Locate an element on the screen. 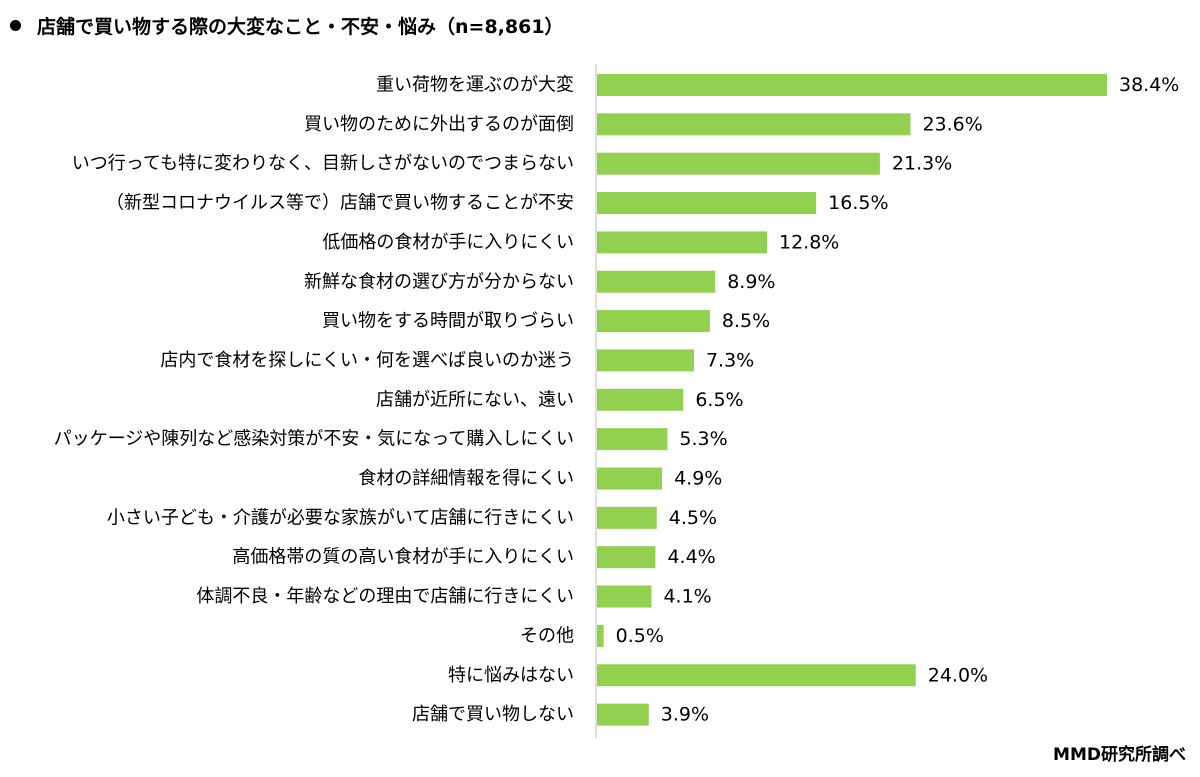 Image resolution: width=1200 pixels, height=777 pixels. category-label: パッケージや陳列など感染対策が不安・気になって購入しにくい is located at coordinates (314, 439).